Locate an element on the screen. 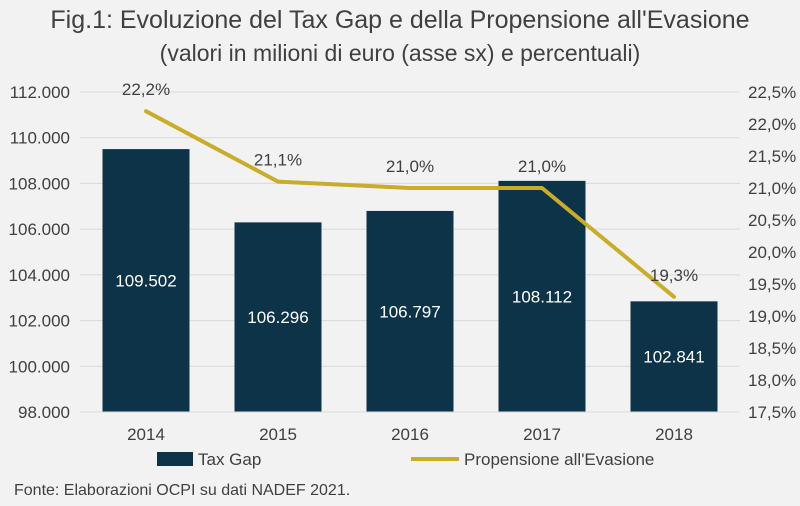  legend-swatch-tax-gap is located at coordinates (175, 459).